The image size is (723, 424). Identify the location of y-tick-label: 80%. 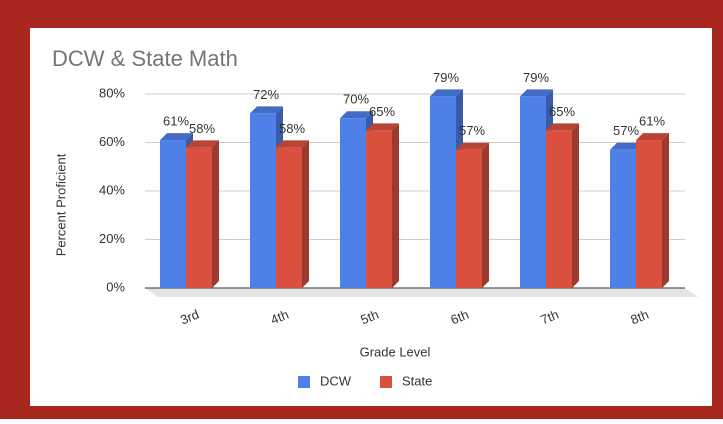
(112, 92).